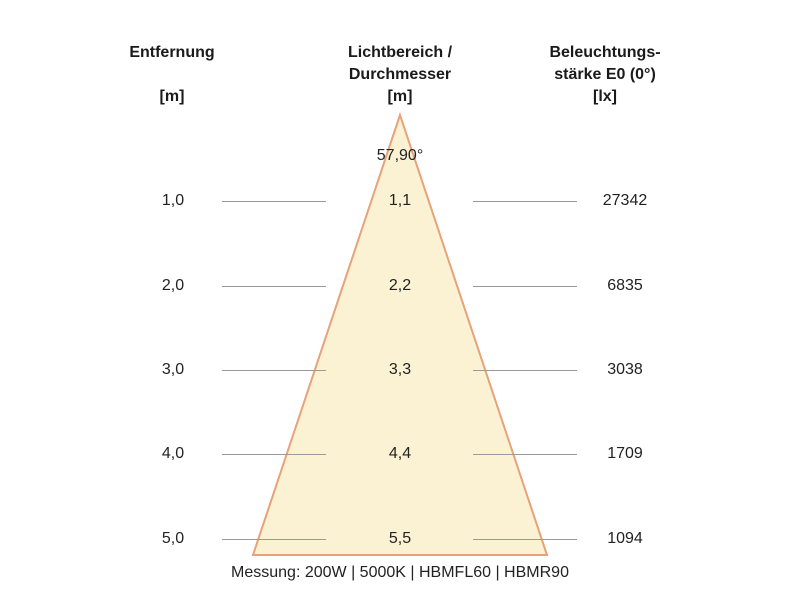 This screenshot has width=800, height=600. Describe the element at coordinates (172, 96) in the screenshot. I see `distance-header-unit: [m]` at that location.